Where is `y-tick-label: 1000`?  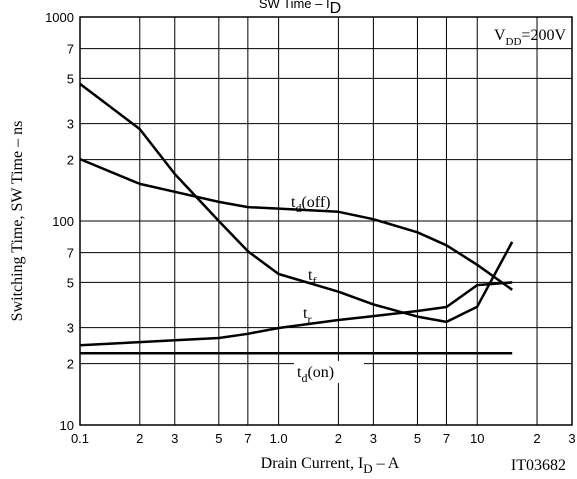
y-tick-label: 1000 is located at coordinates (59, 17).